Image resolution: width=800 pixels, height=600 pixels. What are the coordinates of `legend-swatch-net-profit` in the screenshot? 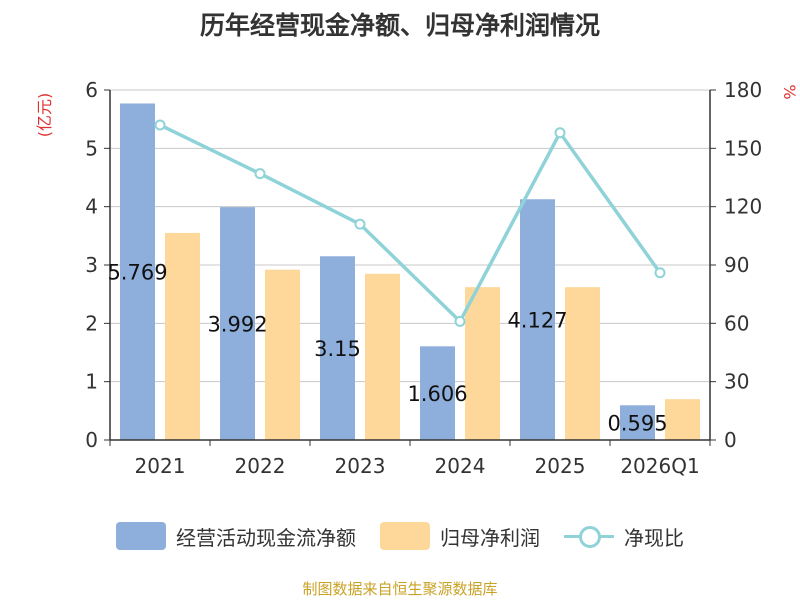 It's located at (405, 536).